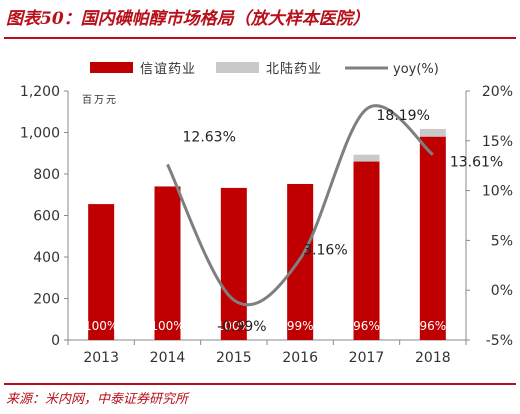 This screenshot has width=520, height=414. Describe the element at coordinates (46, 258) in the screenshot. I see `y-left-tick-label: 400` at that location.